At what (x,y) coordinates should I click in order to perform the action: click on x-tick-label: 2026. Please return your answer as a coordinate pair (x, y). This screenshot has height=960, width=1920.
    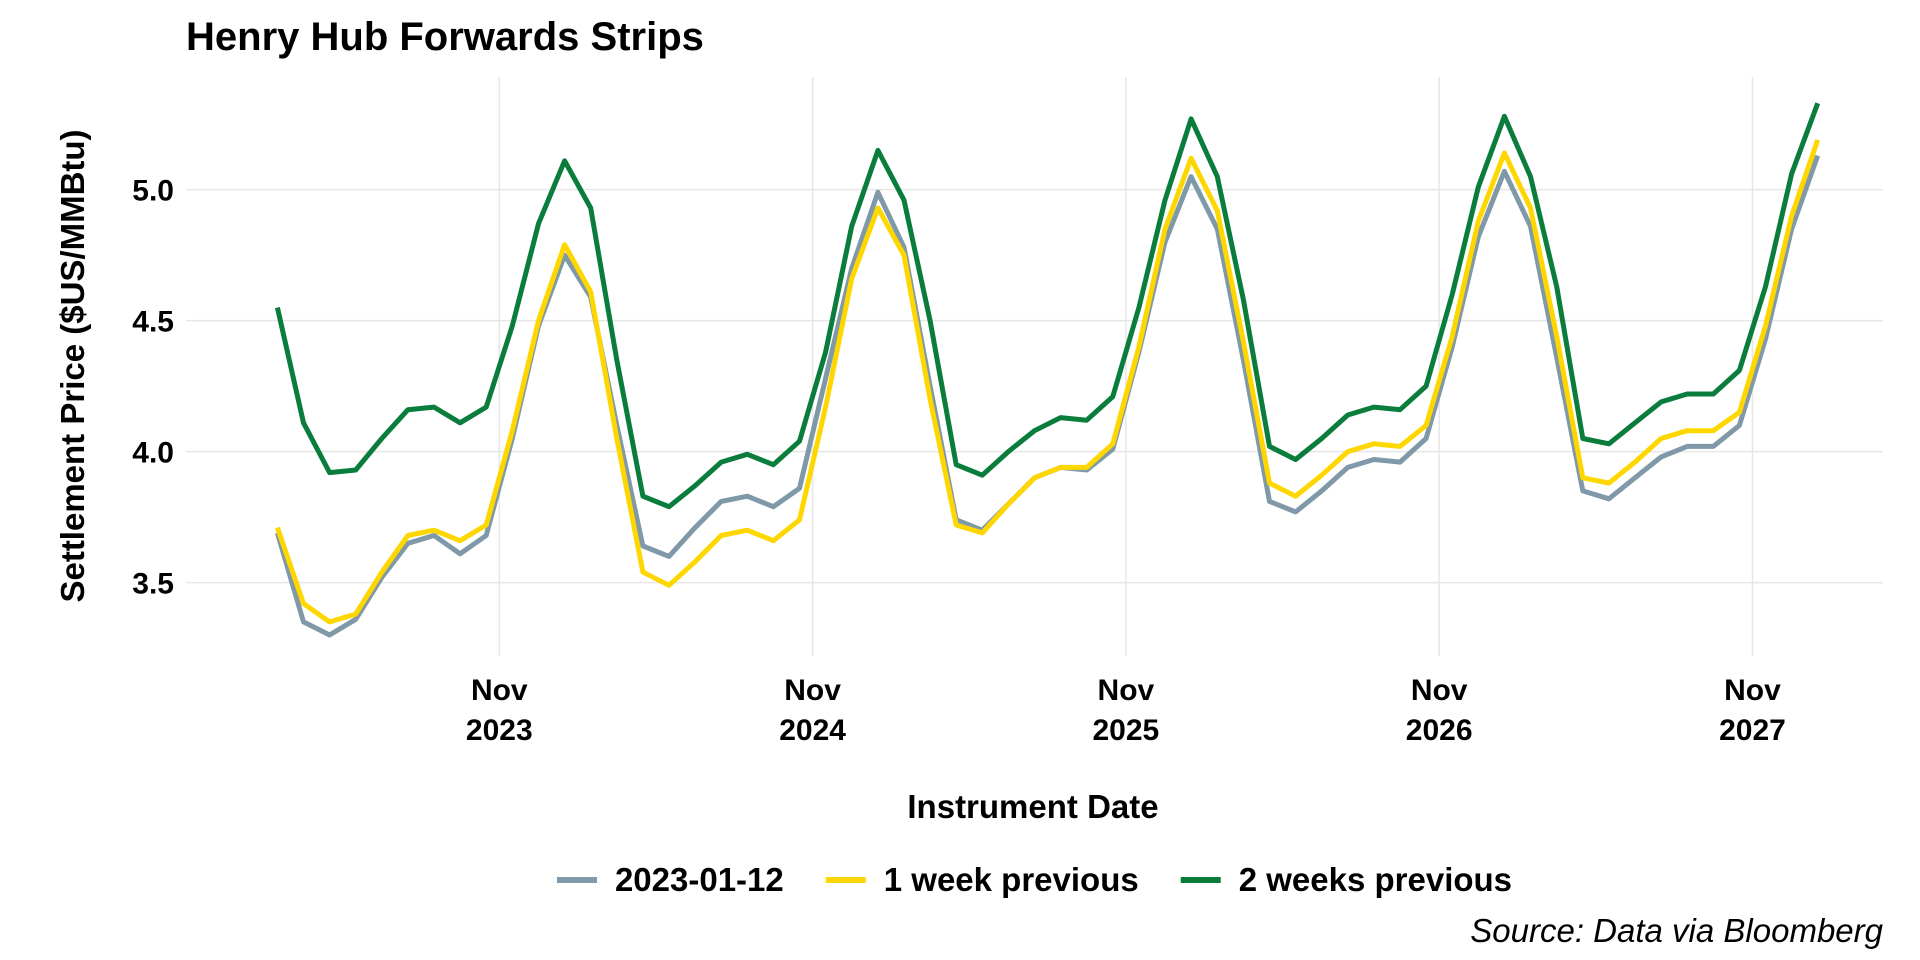
    Looking at the image, I should click on (1439, 730).